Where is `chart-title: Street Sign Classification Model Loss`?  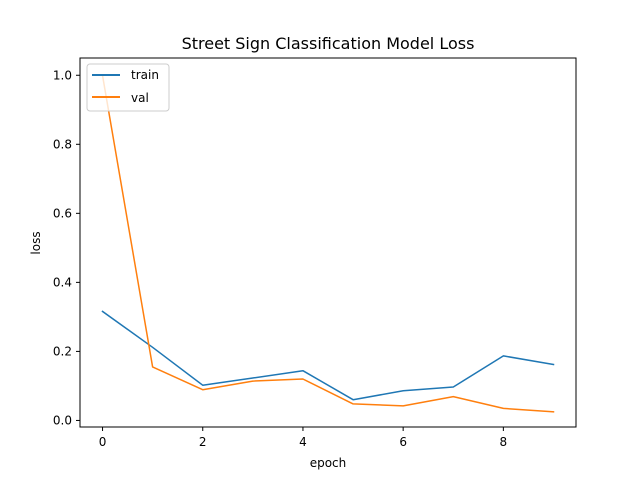
chart-title: Street Sign Classification Model Loss is located at coordinates (328, 43).